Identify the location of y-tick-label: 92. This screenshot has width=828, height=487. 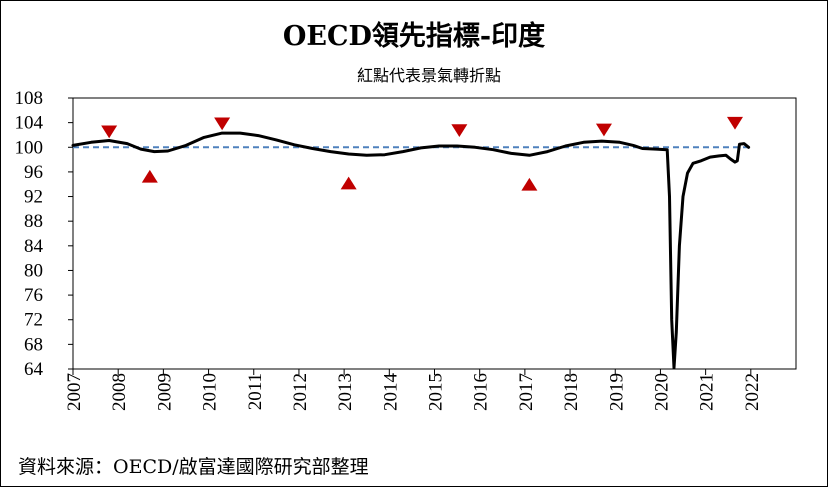
(33, 197).